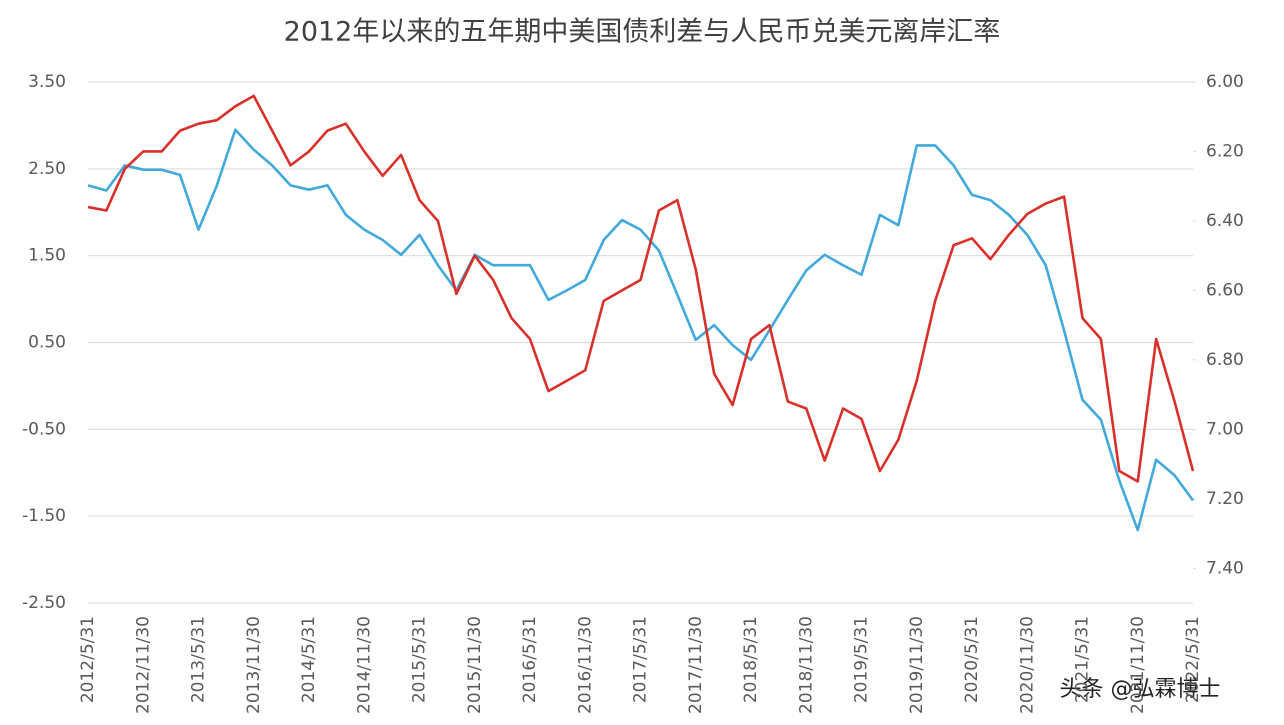 The width and height of the screenshot is (1284, 725). What do you see at coordinates (475, 665) in the screenshot?
I see `x-tick-label: 2015/11/30` at bounding box center [475, 665].